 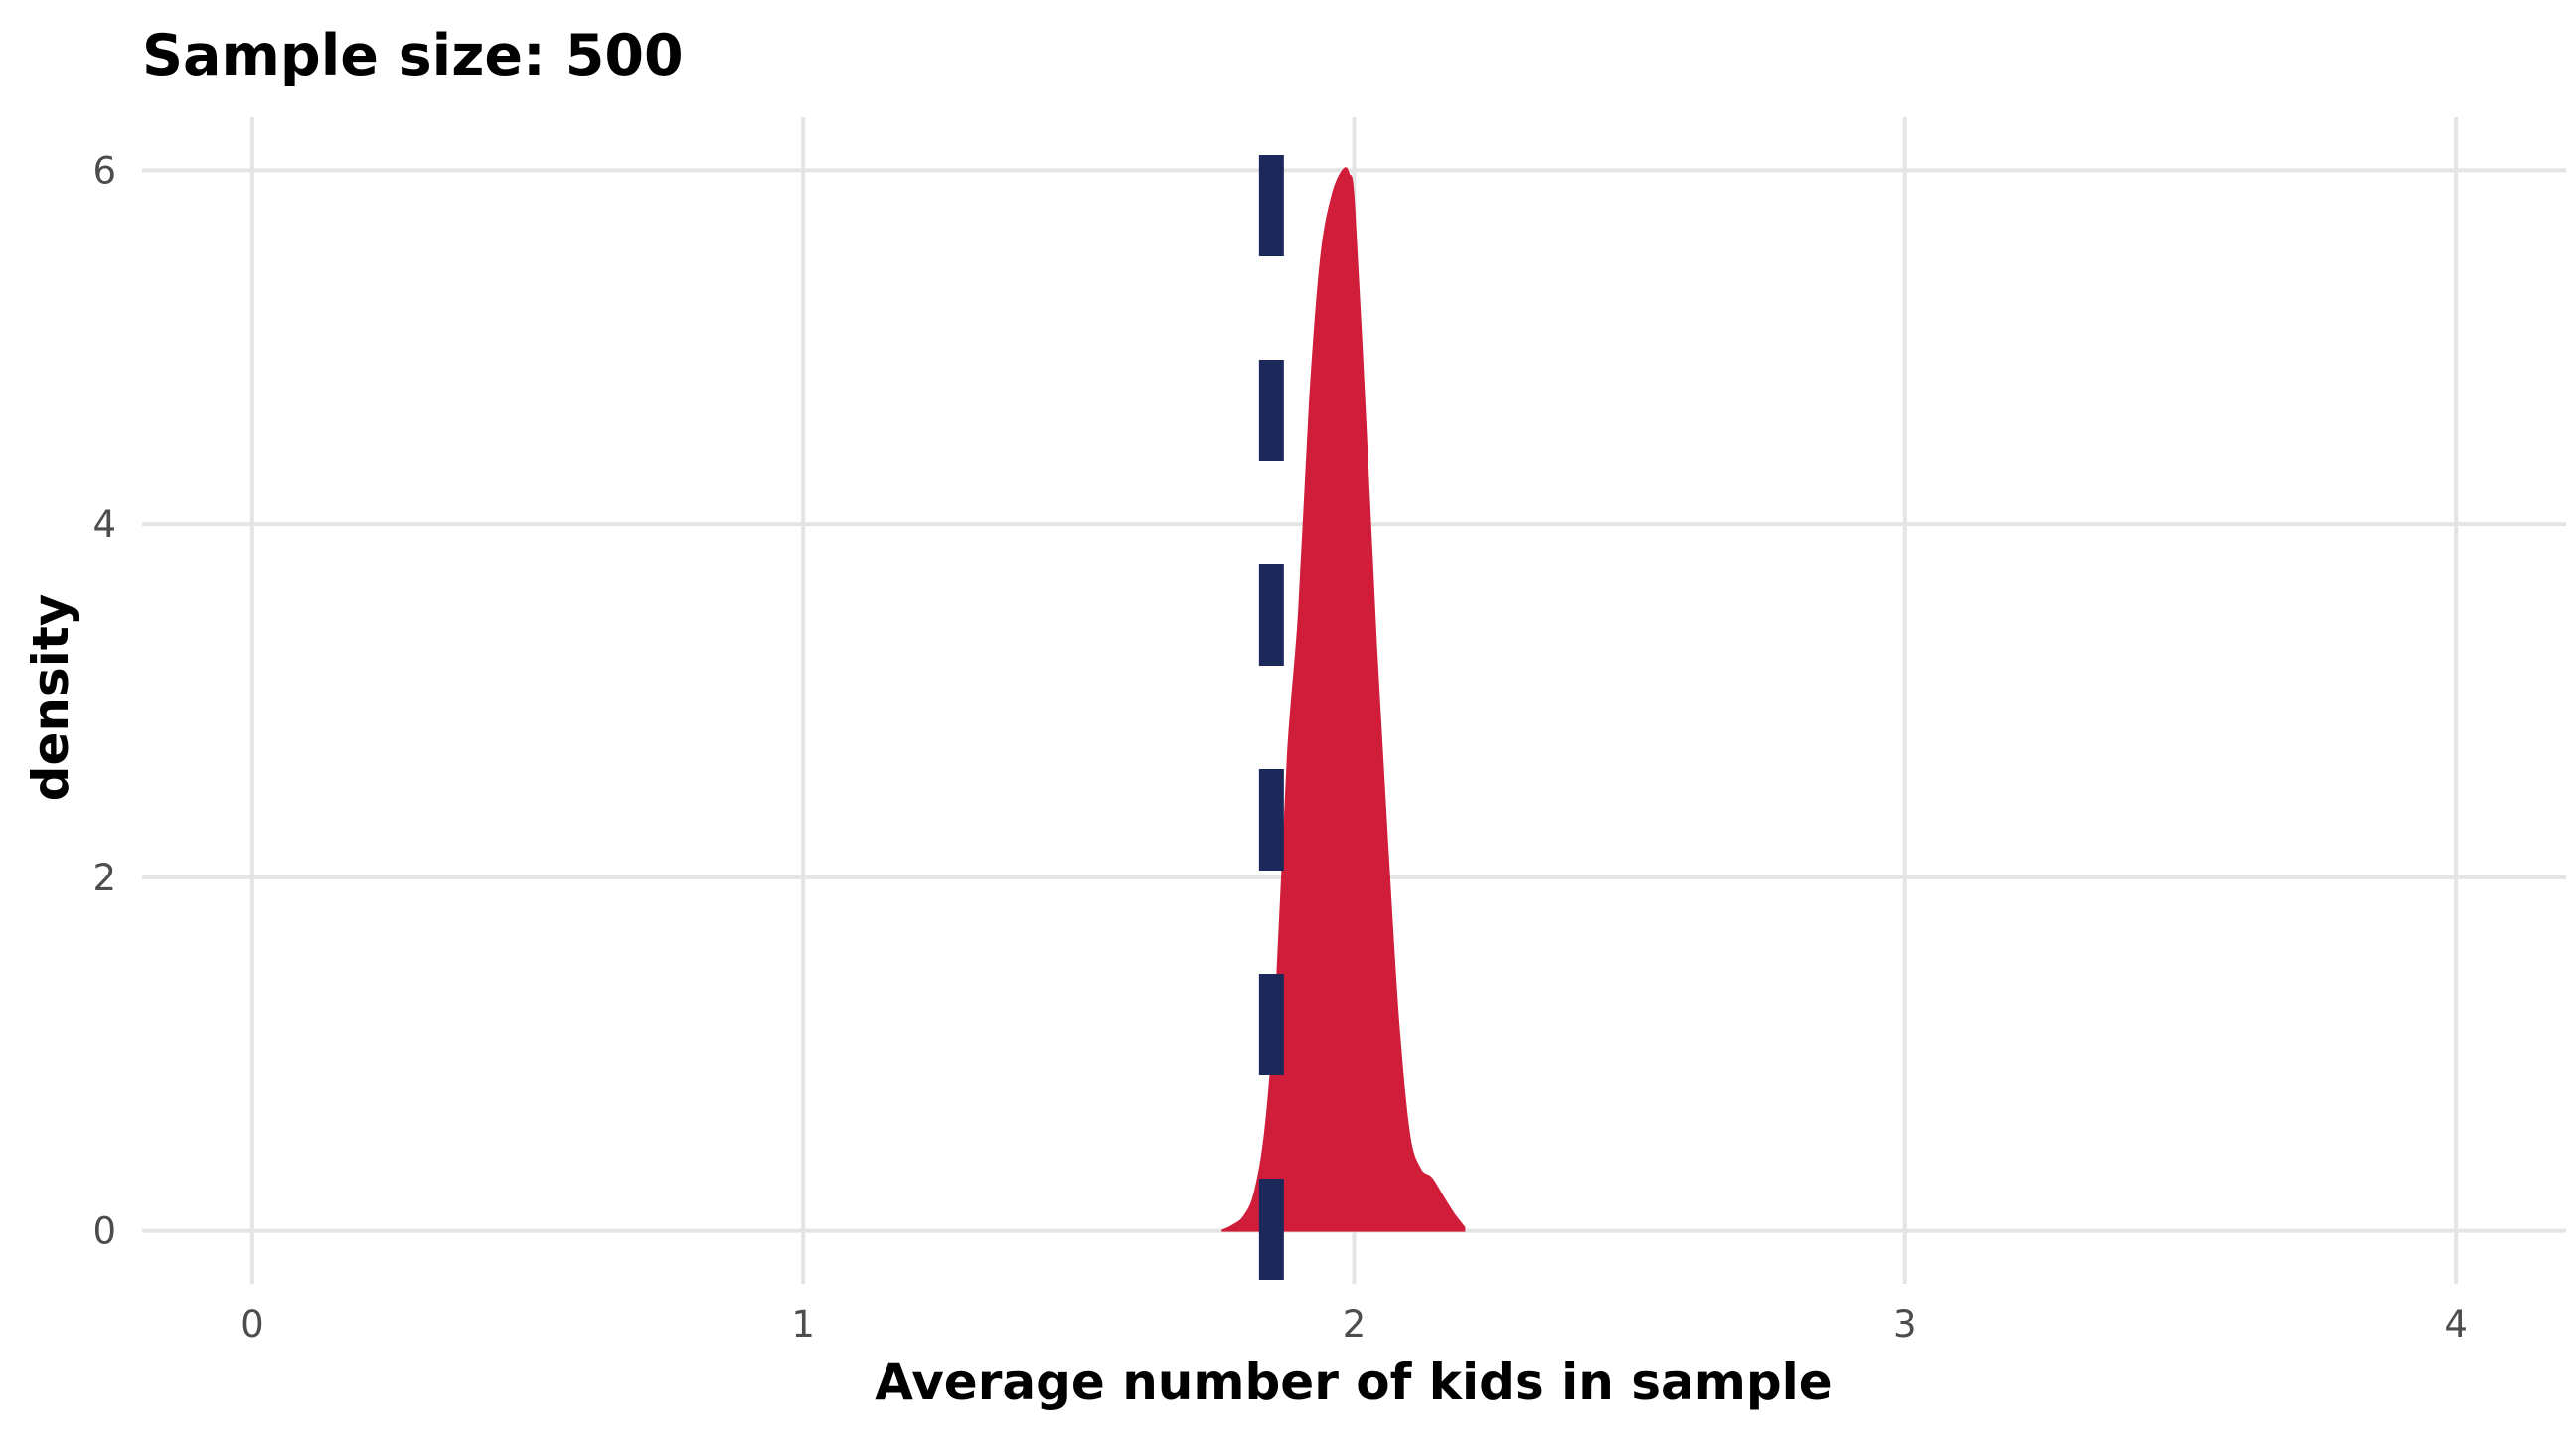 I want to click on y-tick-label-0: 0, so click(x=104, y=1231).